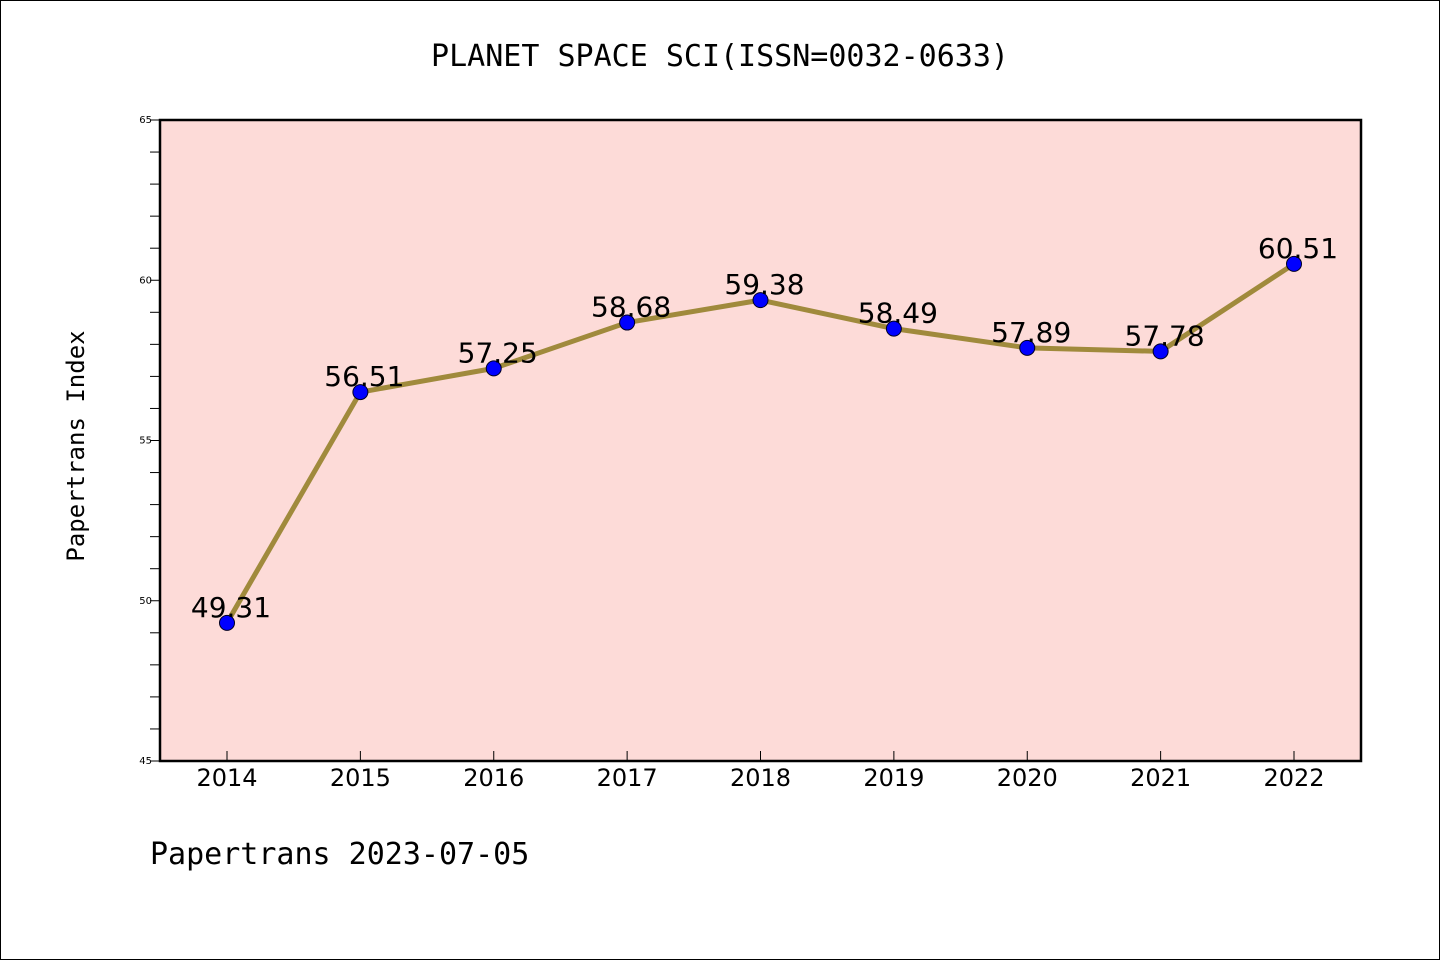 The height and width of the screenshot is (960, 1440). What do you see at coordinates (226, 778) in the screenshot?
I see `x-tick-label: 2014` at bounding box center [226, 778].